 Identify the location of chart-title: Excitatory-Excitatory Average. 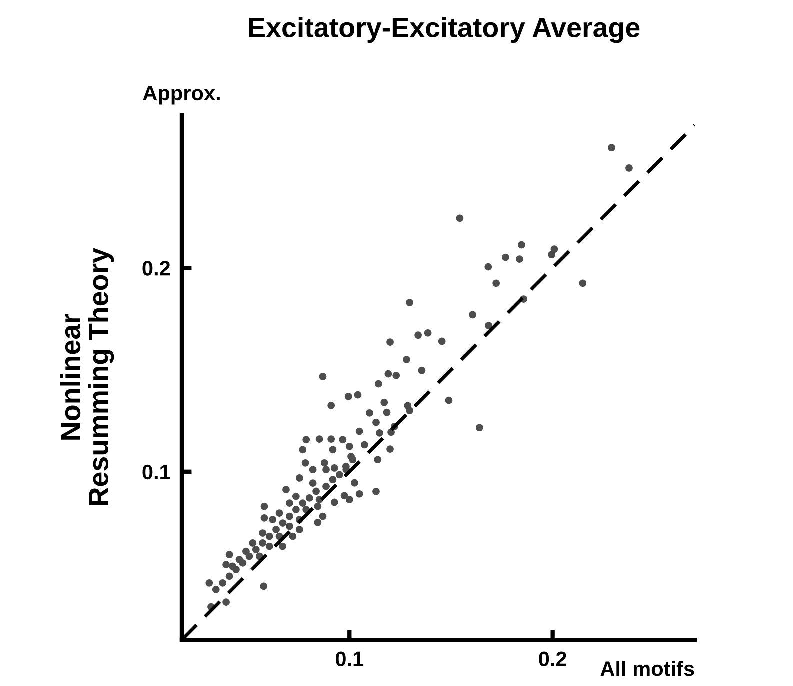
(444, 30).